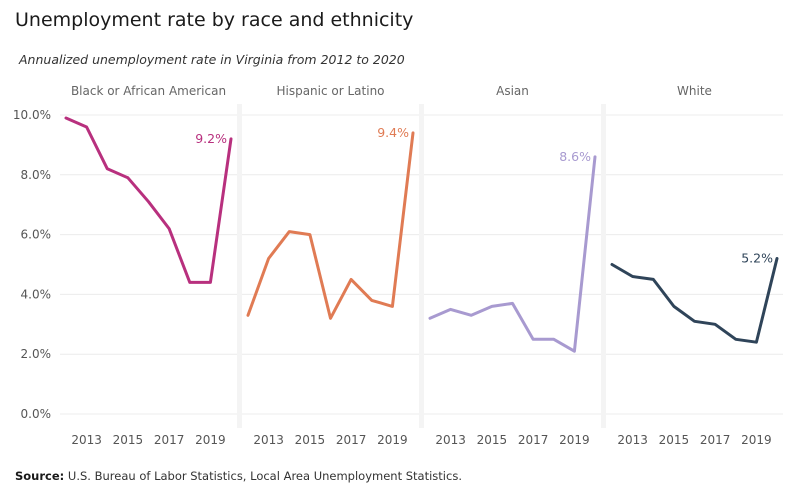  Describe the element at coordinates (694, 300) in the screenshot. I see `series-line-white` at that location.